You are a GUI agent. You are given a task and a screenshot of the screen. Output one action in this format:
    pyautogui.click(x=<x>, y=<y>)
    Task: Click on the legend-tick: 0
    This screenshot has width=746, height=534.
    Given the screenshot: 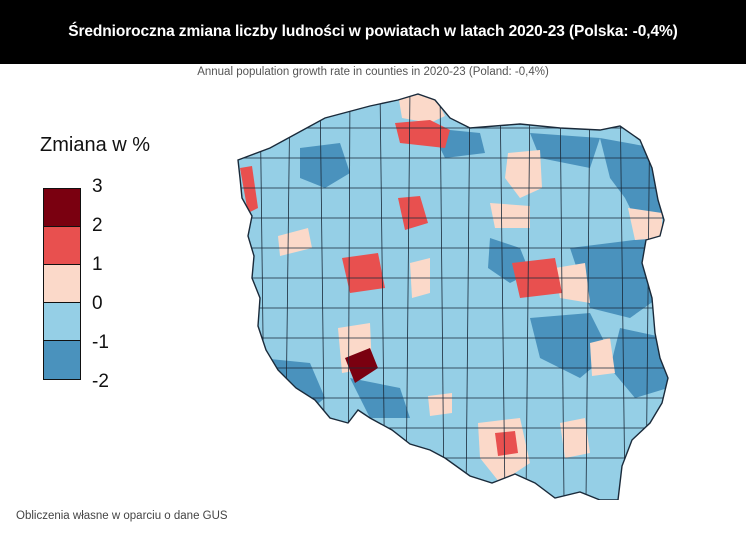 What is the action you would take?
    pyautogui.click(x=97, y=303)
    